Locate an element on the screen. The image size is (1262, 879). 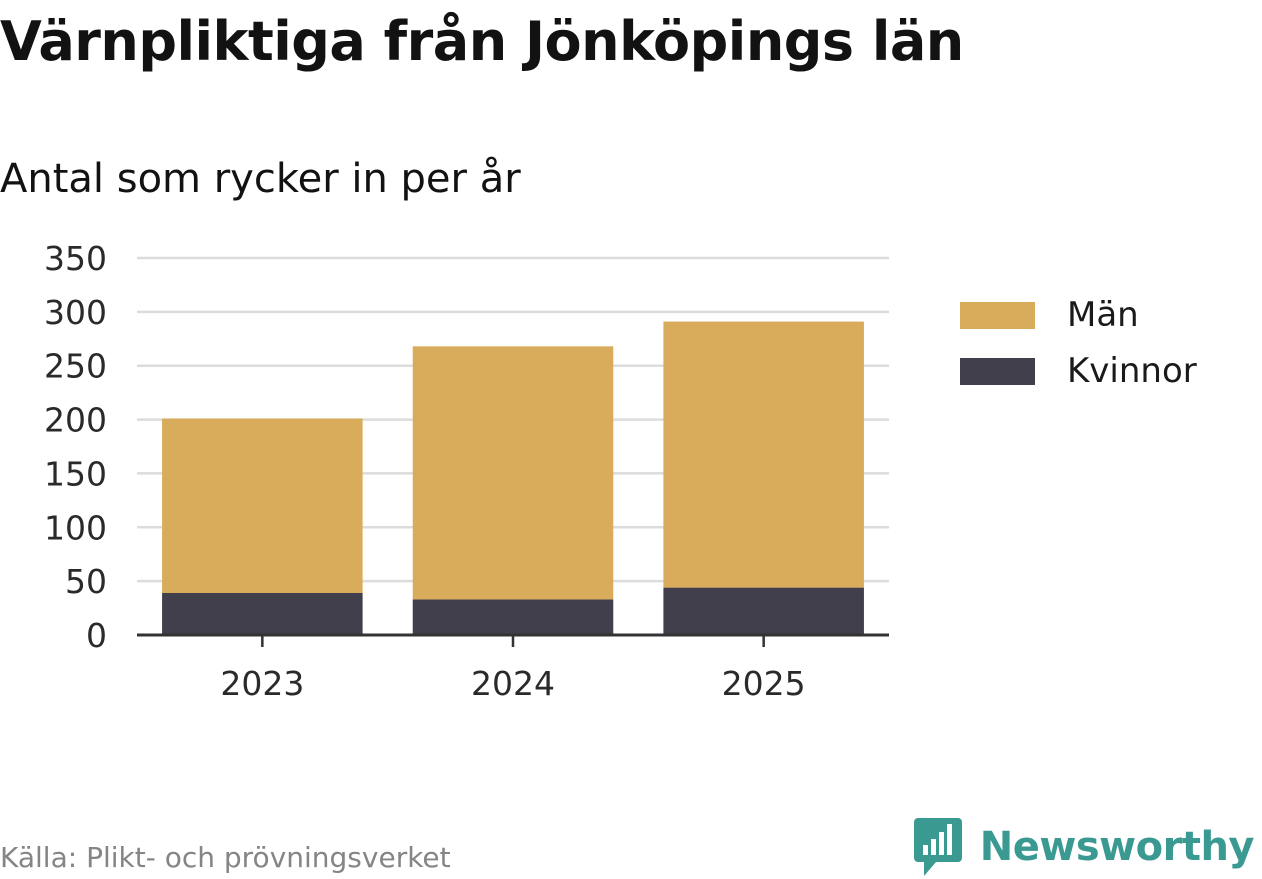
newsworthy-logo-icon is located at coordinates (937, 847).